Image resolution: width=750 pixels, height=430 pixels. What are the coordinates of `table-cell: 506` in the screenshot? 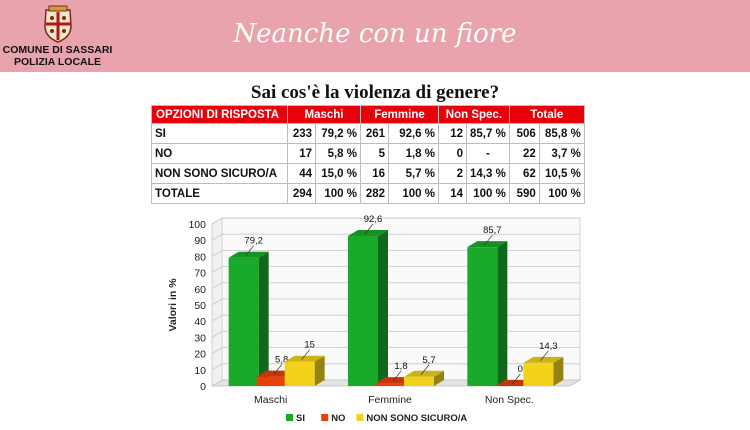 It's located at (524, 133).